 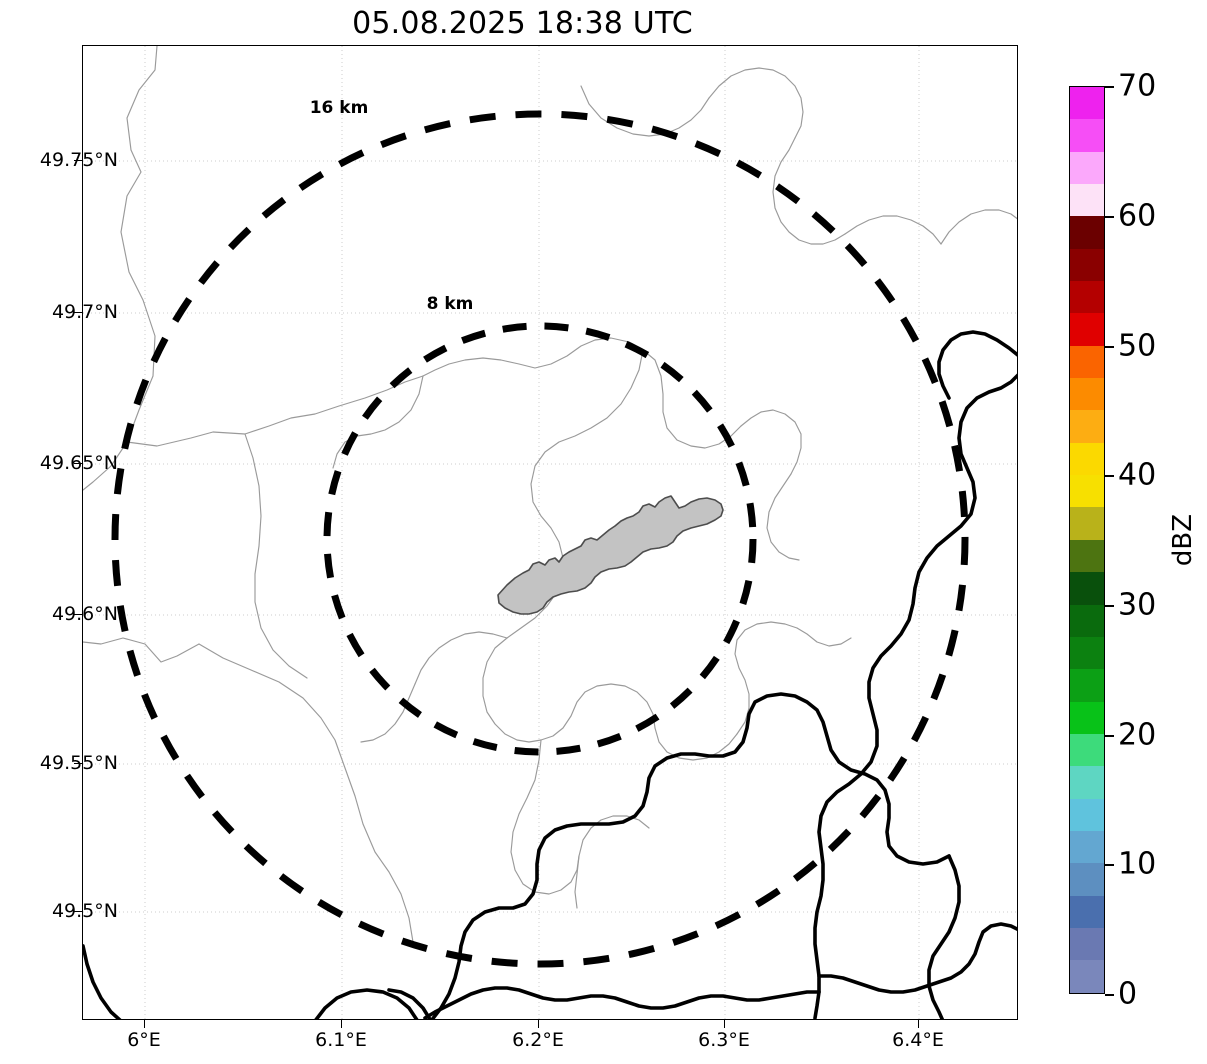 I want to click on page-title: 05.08.2025 18:38 UTC, so click(x=522, y=23).